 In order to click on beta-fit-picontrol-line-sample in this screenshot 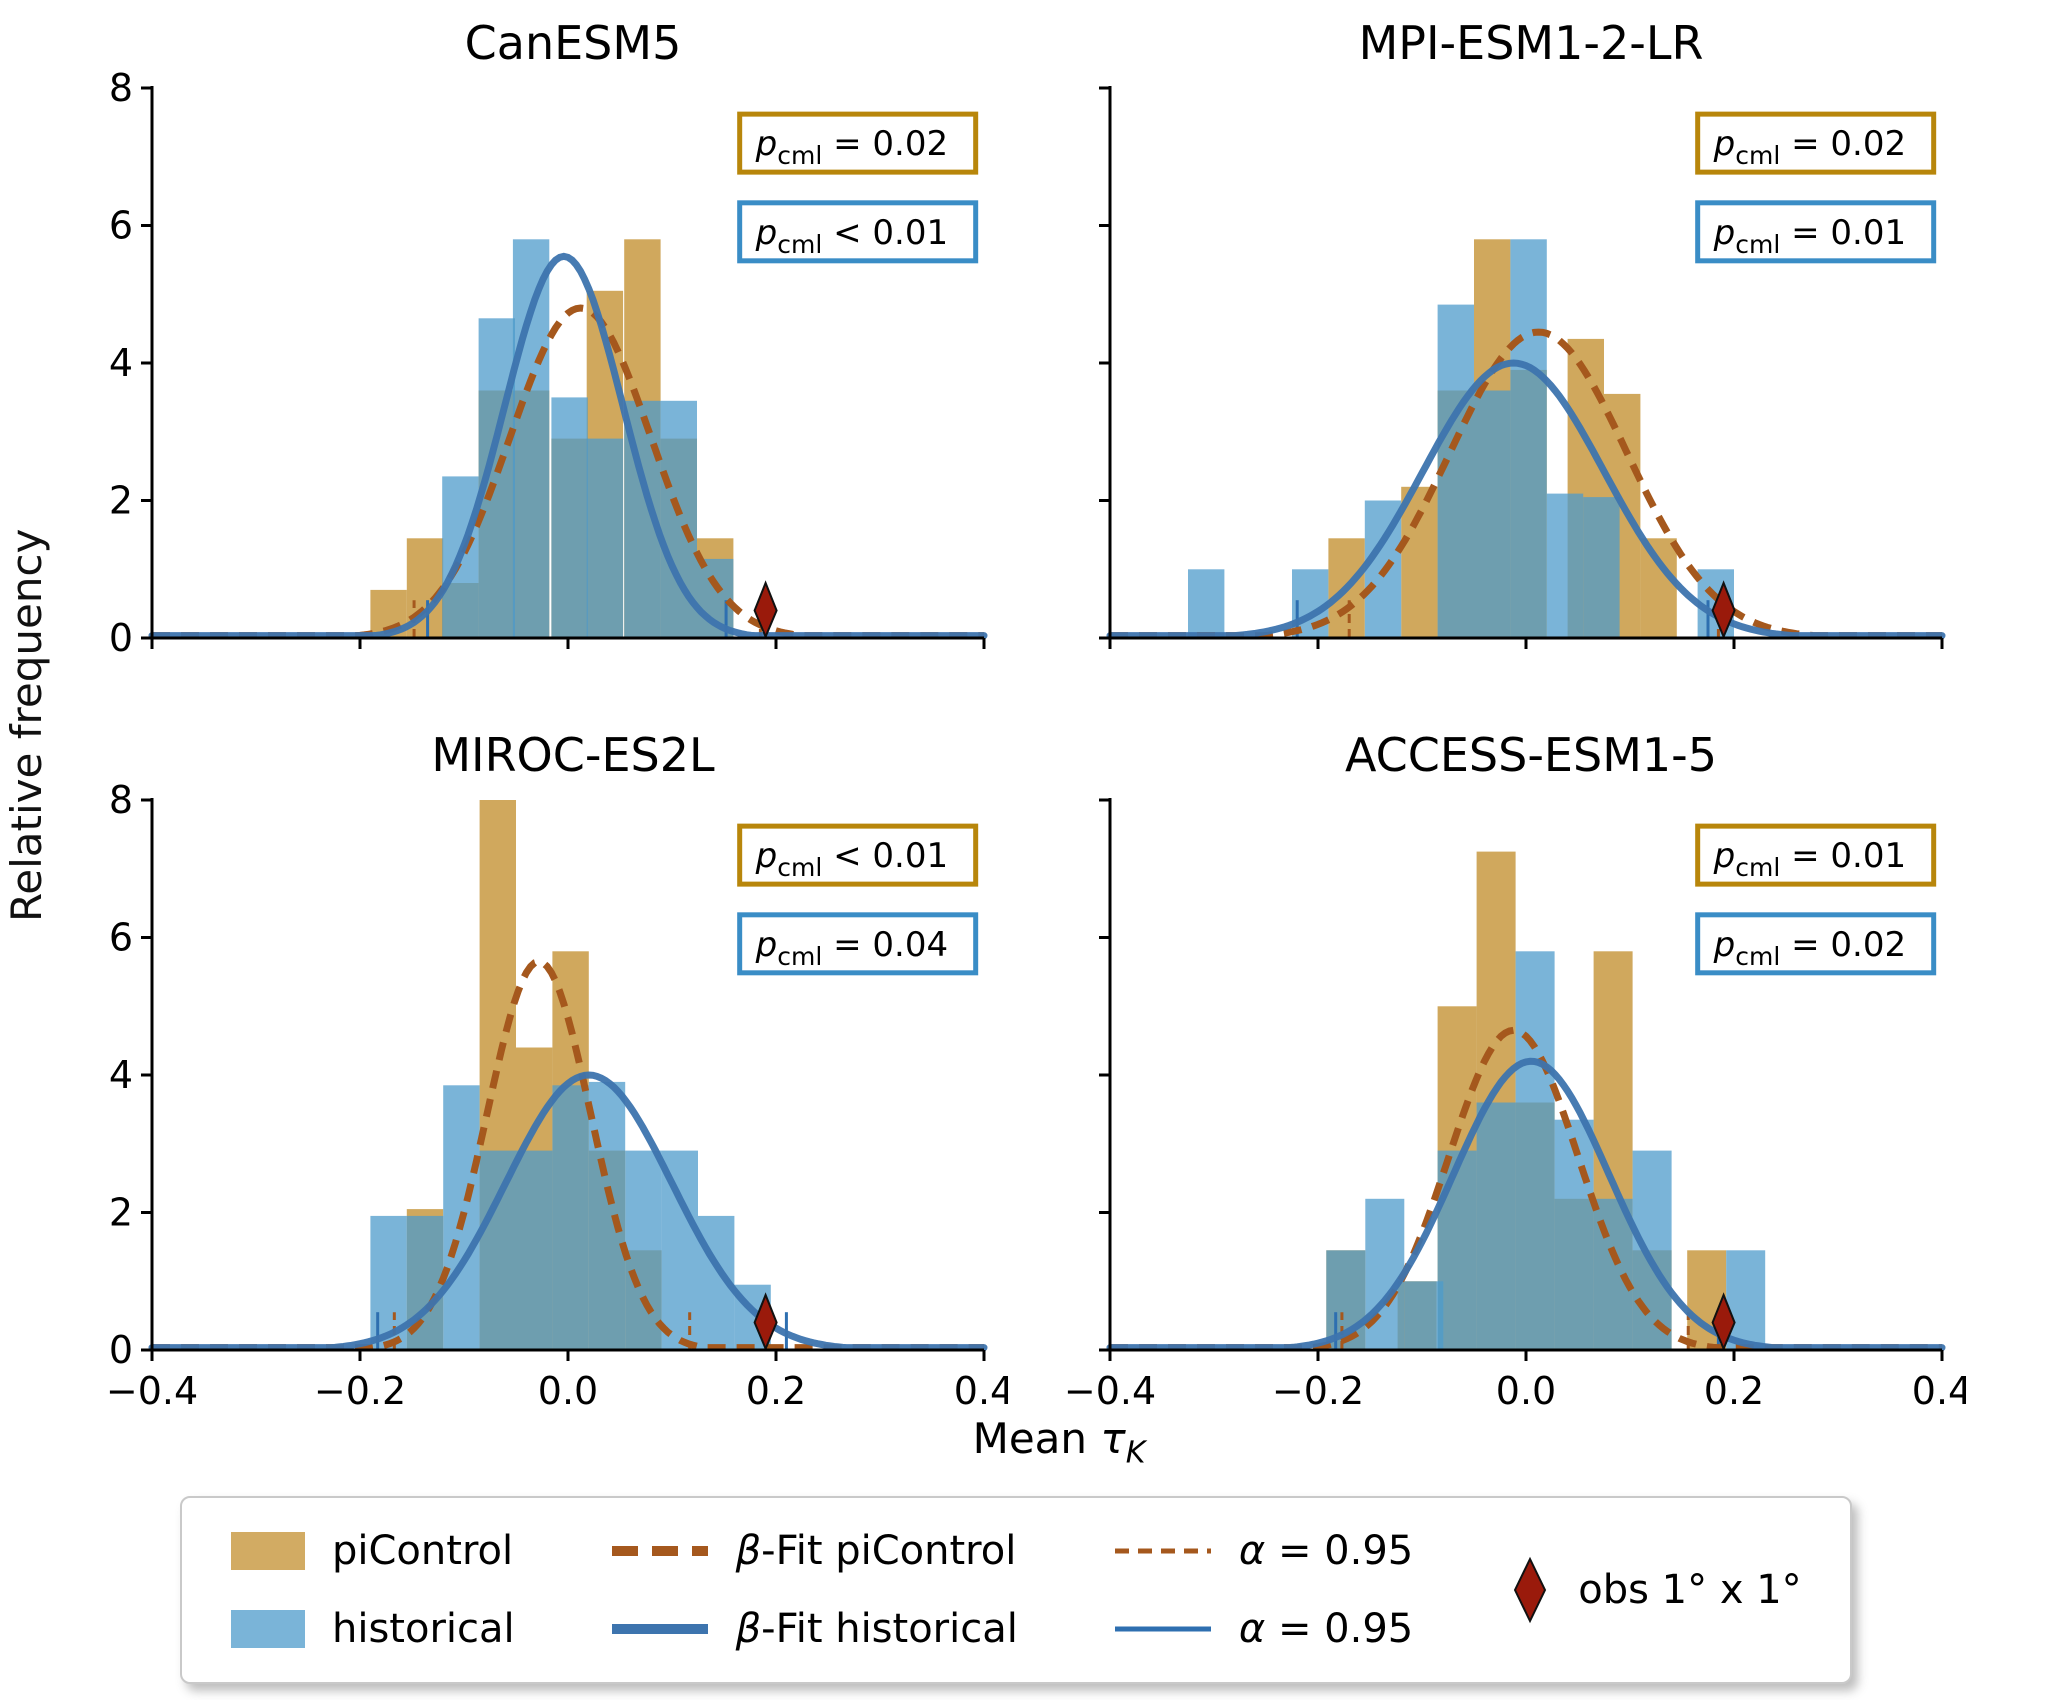, I will do `click(660, 1551)`.